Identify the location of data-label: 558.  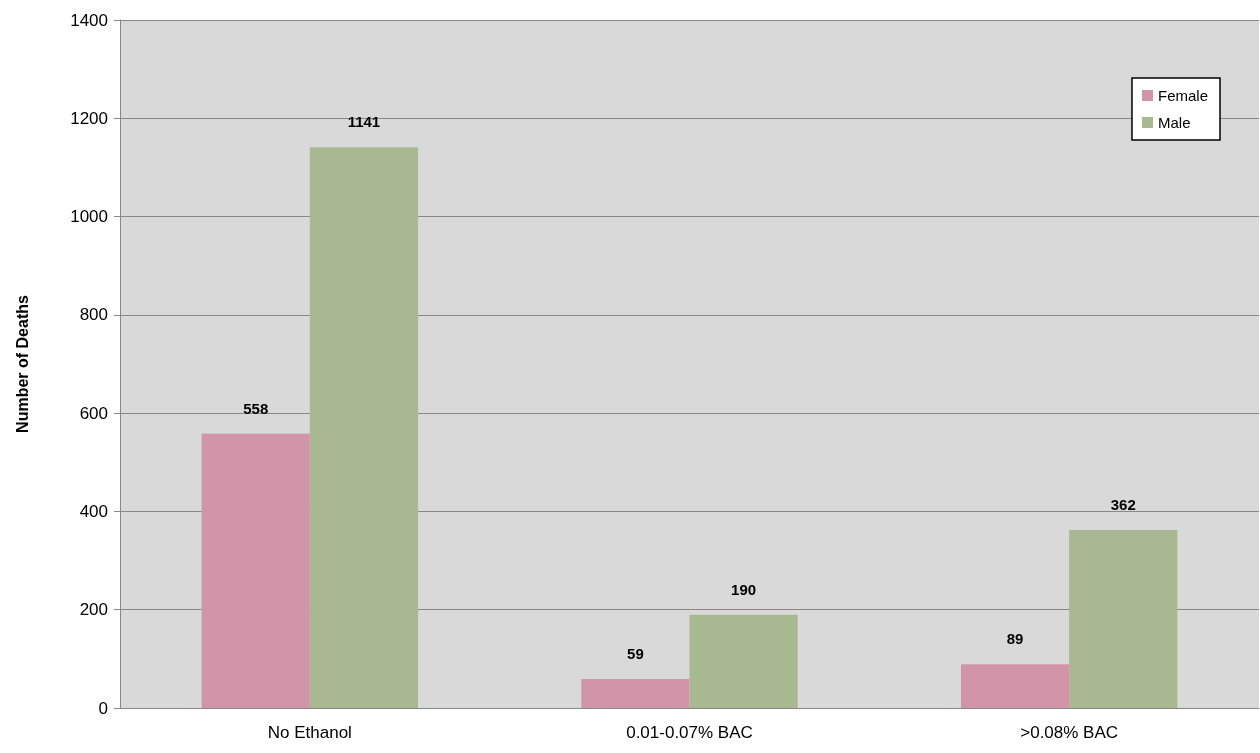
(256, 408).